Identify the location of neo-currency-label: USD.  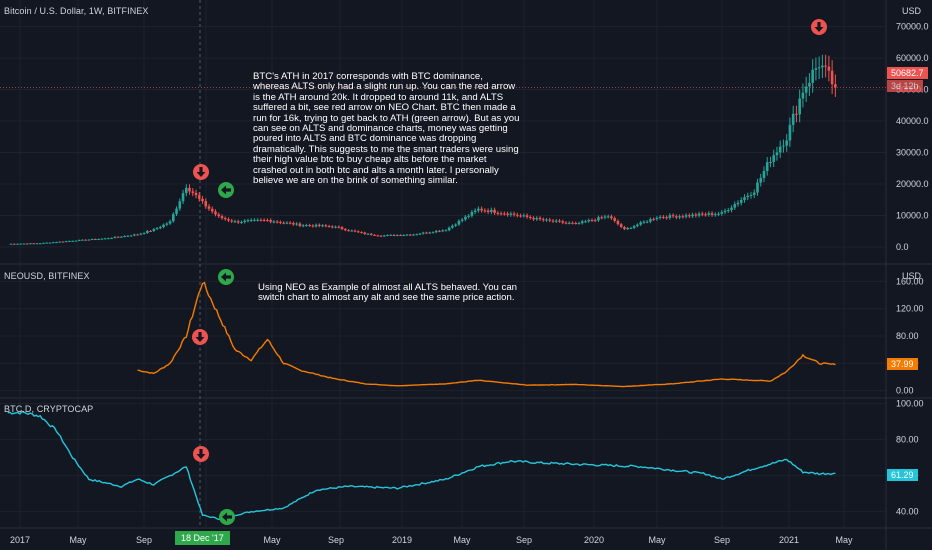
(912, 276).